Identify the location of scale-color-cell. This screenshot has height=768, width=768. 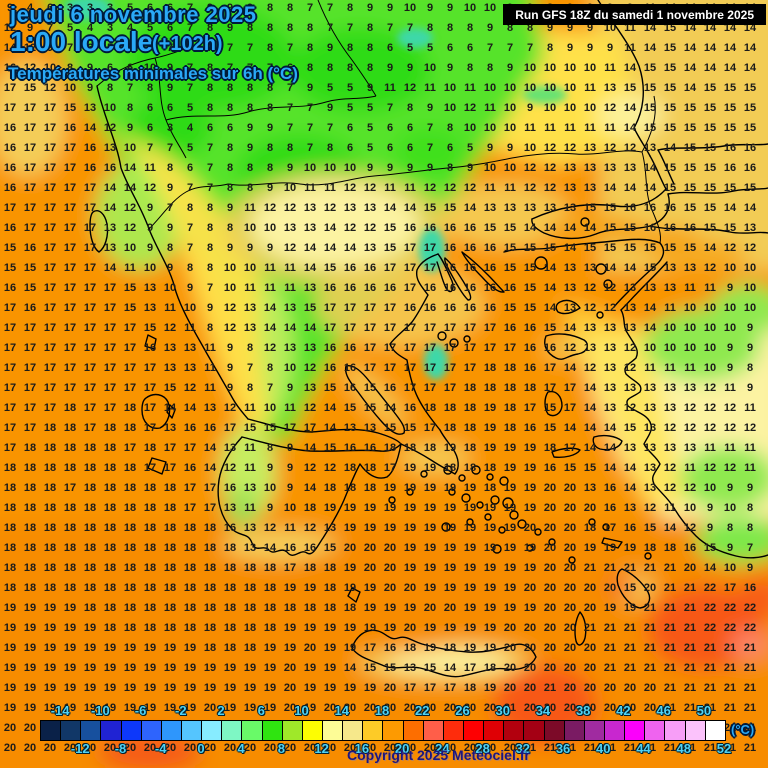
(655, 730).